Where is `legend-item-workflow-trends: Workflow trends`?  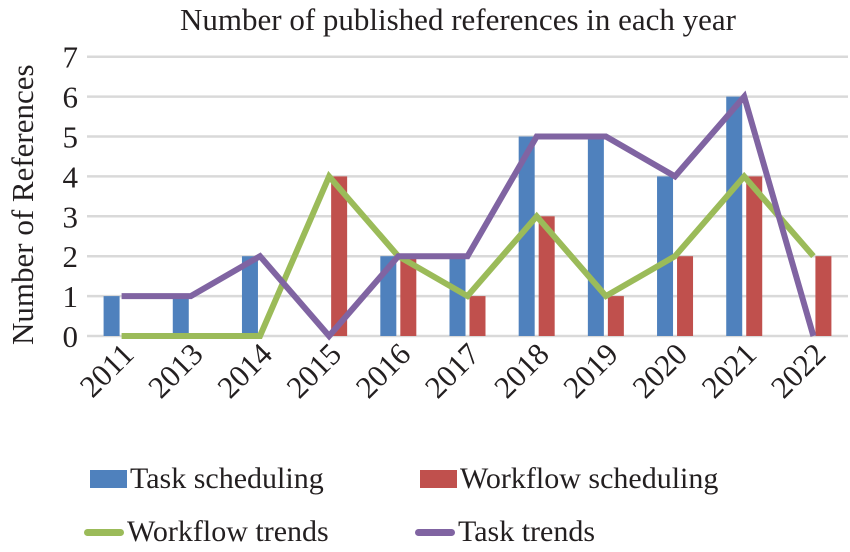
legend-item-workflow-trends: Workflow trends is located at coordinates (206, 532).